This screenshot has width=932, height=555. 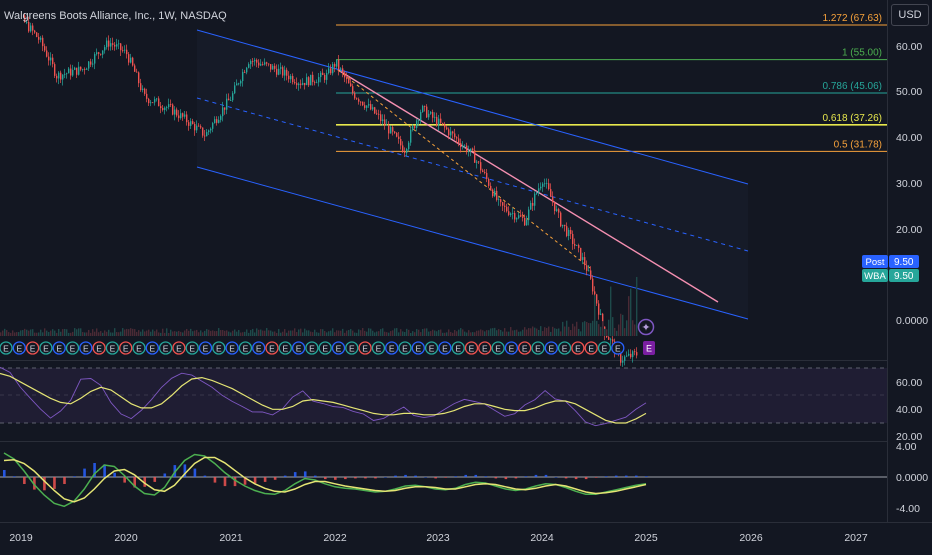 I want to click on macd-line, so click(x=325, y=480).